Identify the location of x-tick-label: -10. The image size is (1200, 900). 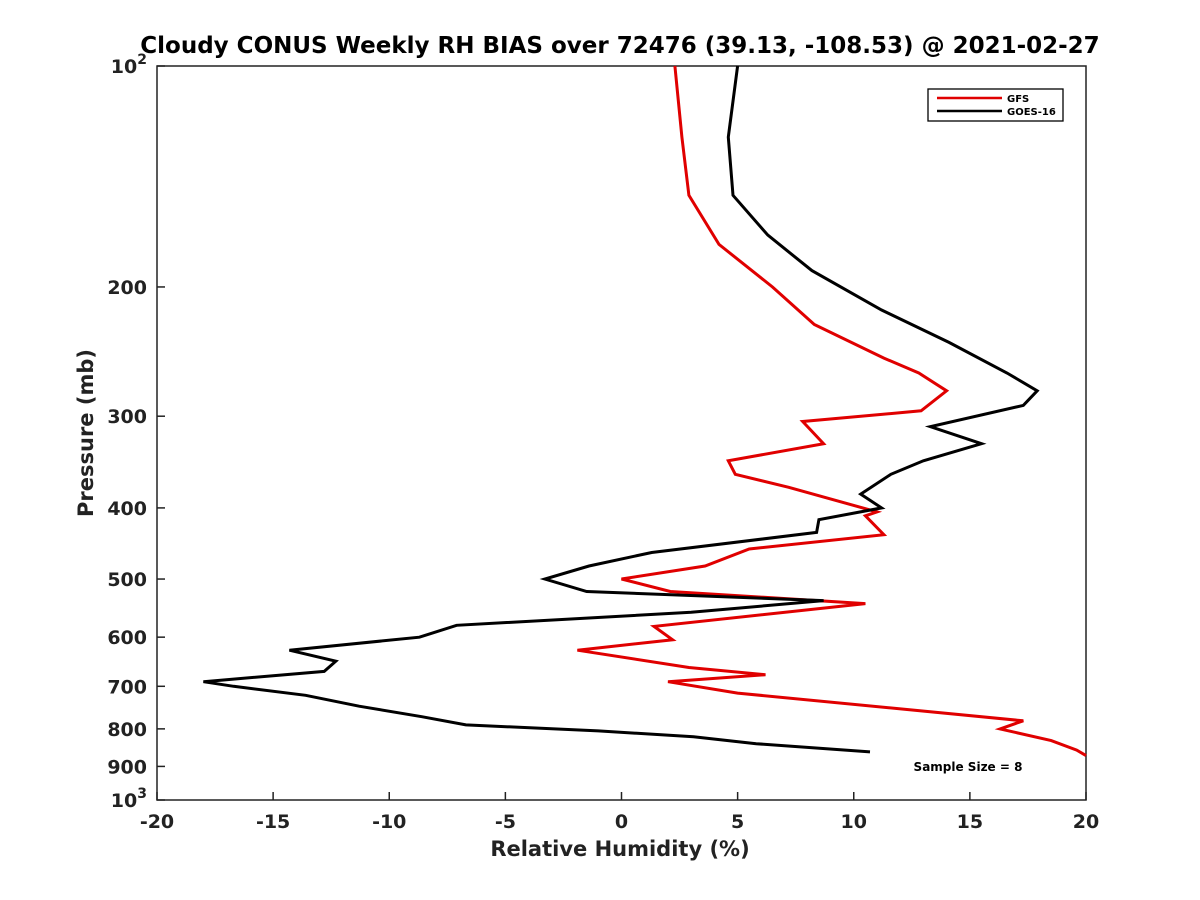
(389, 822).